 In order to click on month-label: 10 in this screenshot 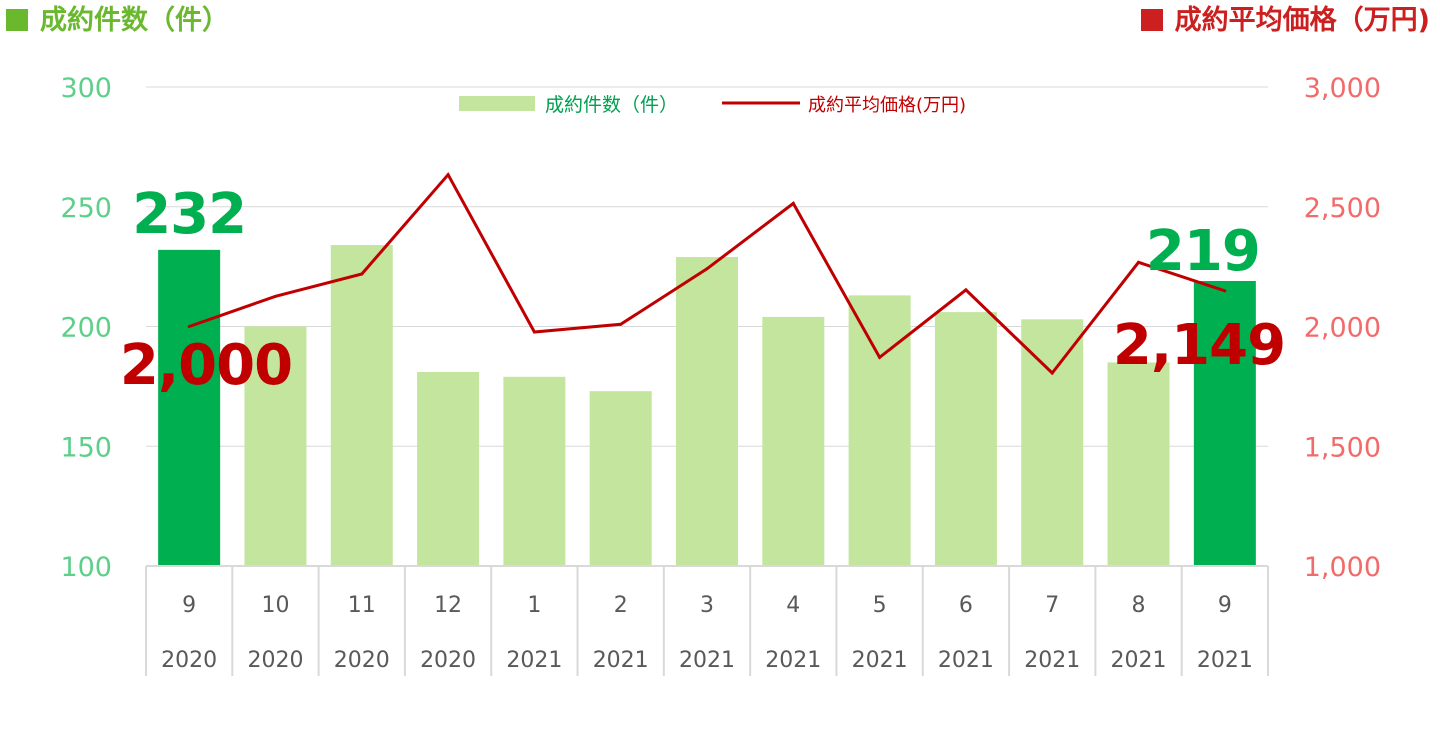, I will do `click(275, 605)`.